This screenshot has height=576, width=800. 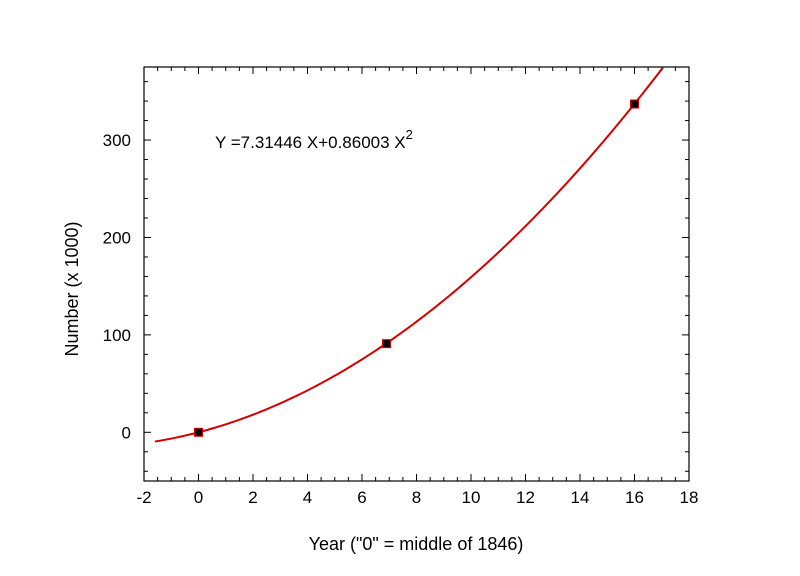 I want to click on equation-text: Y =7.31446 X+0.86003 X, so click(x=310, y=142).